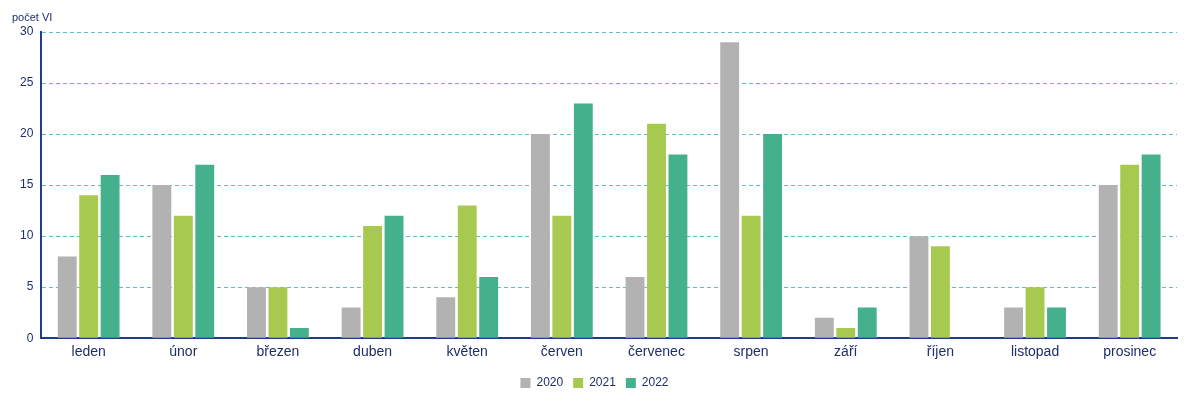  What do you see at coordinates (26, 82) in the screenshot?
I see `y-tick-label: 25` at bounding box center [26, 82].